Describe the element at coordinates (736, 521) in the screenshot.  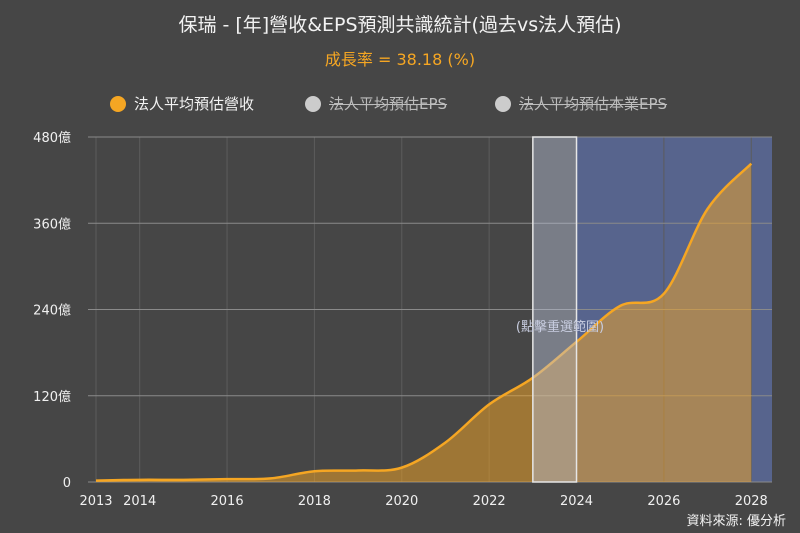
I see `data-source: 資料來源: 優分析` at that location.